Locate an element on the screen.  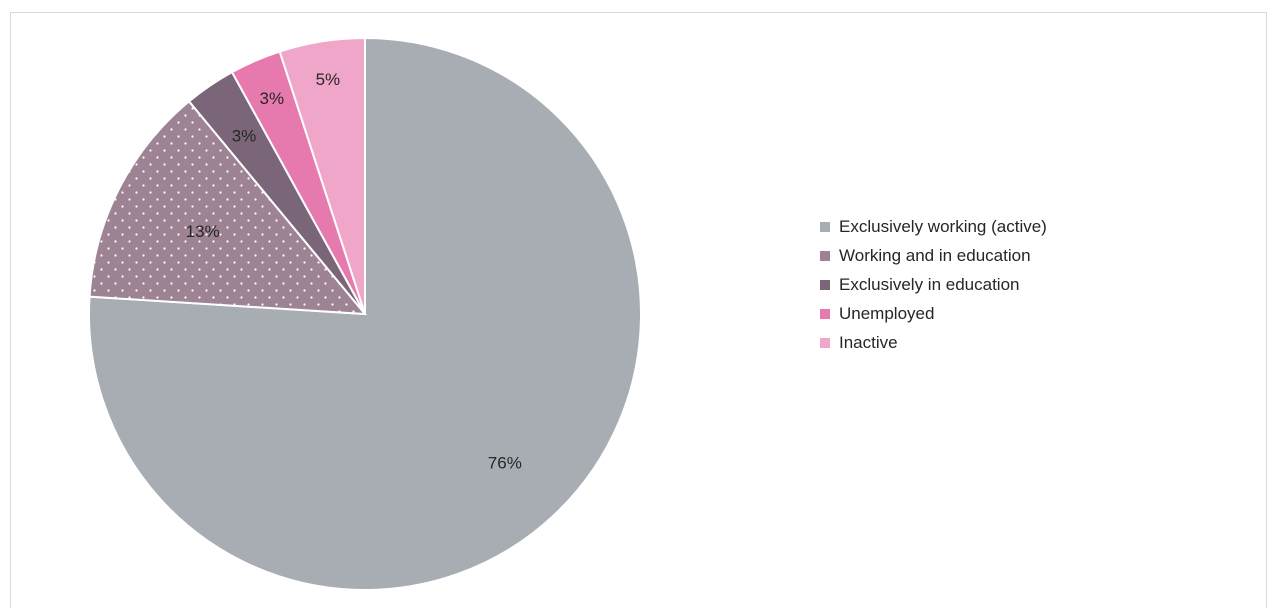
legend-label: Working and in education is located at coordinates (935, 255).